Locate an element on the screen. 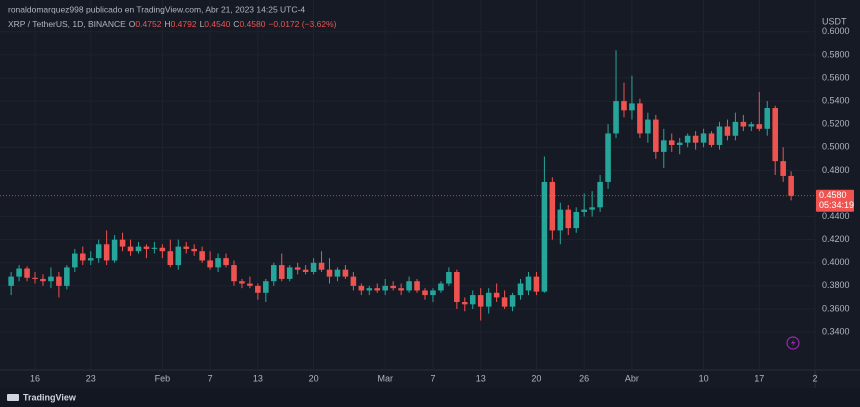 The height and width of the screenshot is (407, 860). y-tick-label: 0.5400 is located at coordinates (836, 100).